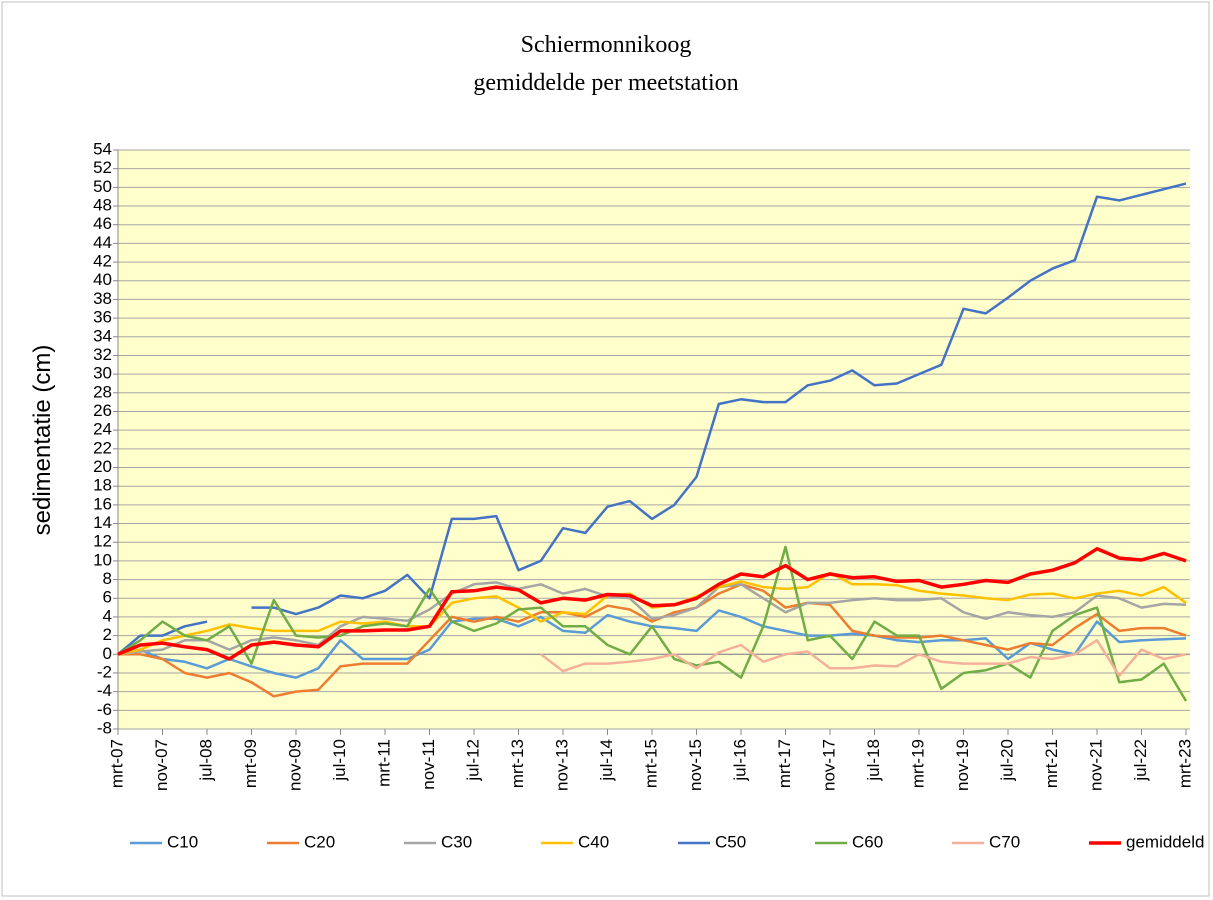 The image size is (1213, 900). Describe the element at coordinates (962, 765) in the screenshot. I see `x-tick-label: nov-19` at that location.